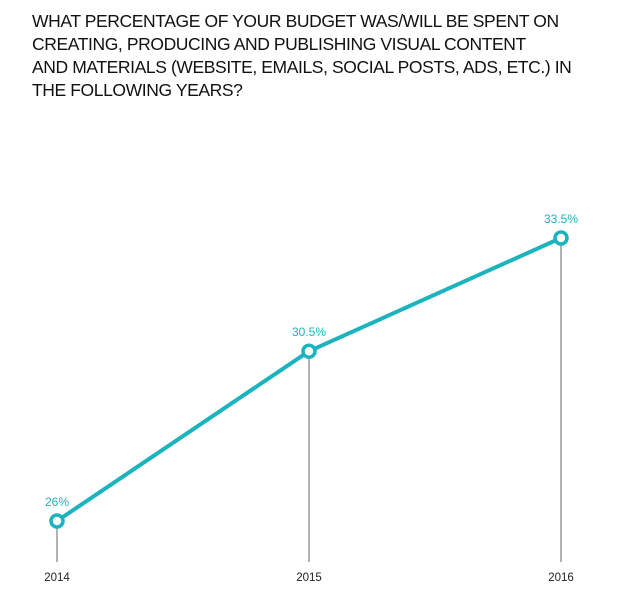 The height and width of the screenshot is (612, 630). Describe the element at coordinates (309, 351) in the screenshot. I see `data-point-2015` at that location.